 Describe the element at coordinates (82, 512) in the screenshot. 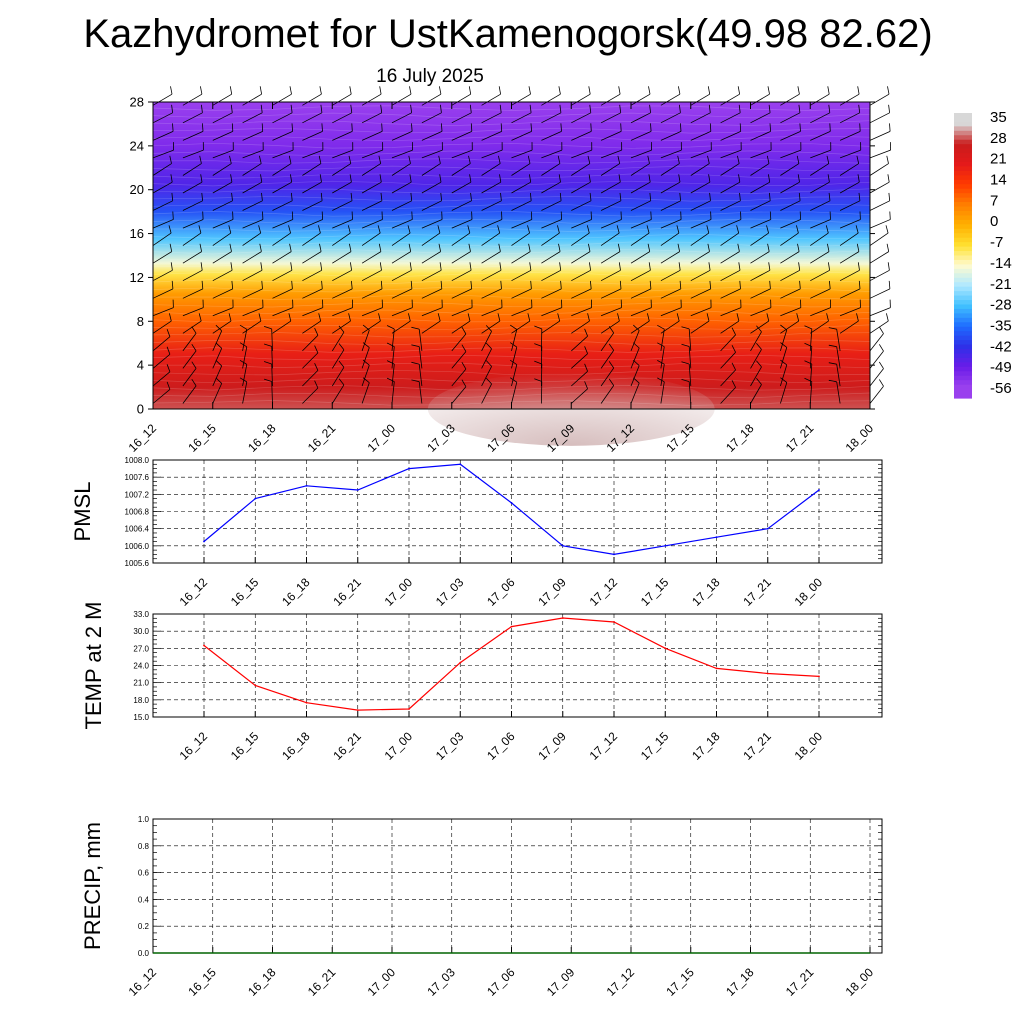

I see `y-axis-label: PMSL` at that location.